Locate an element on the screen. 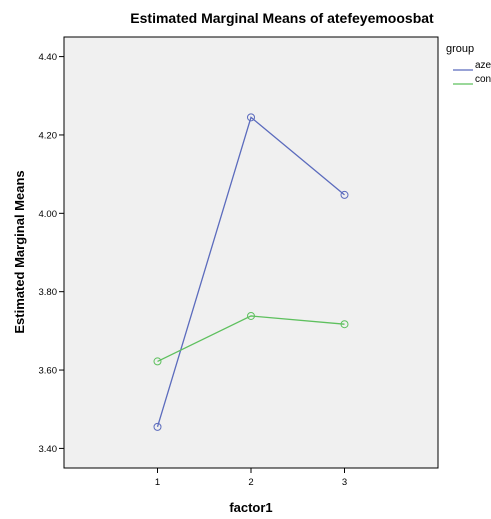  y-axis-label: Estimated Marginal Means is located at coordinates (19, 251).